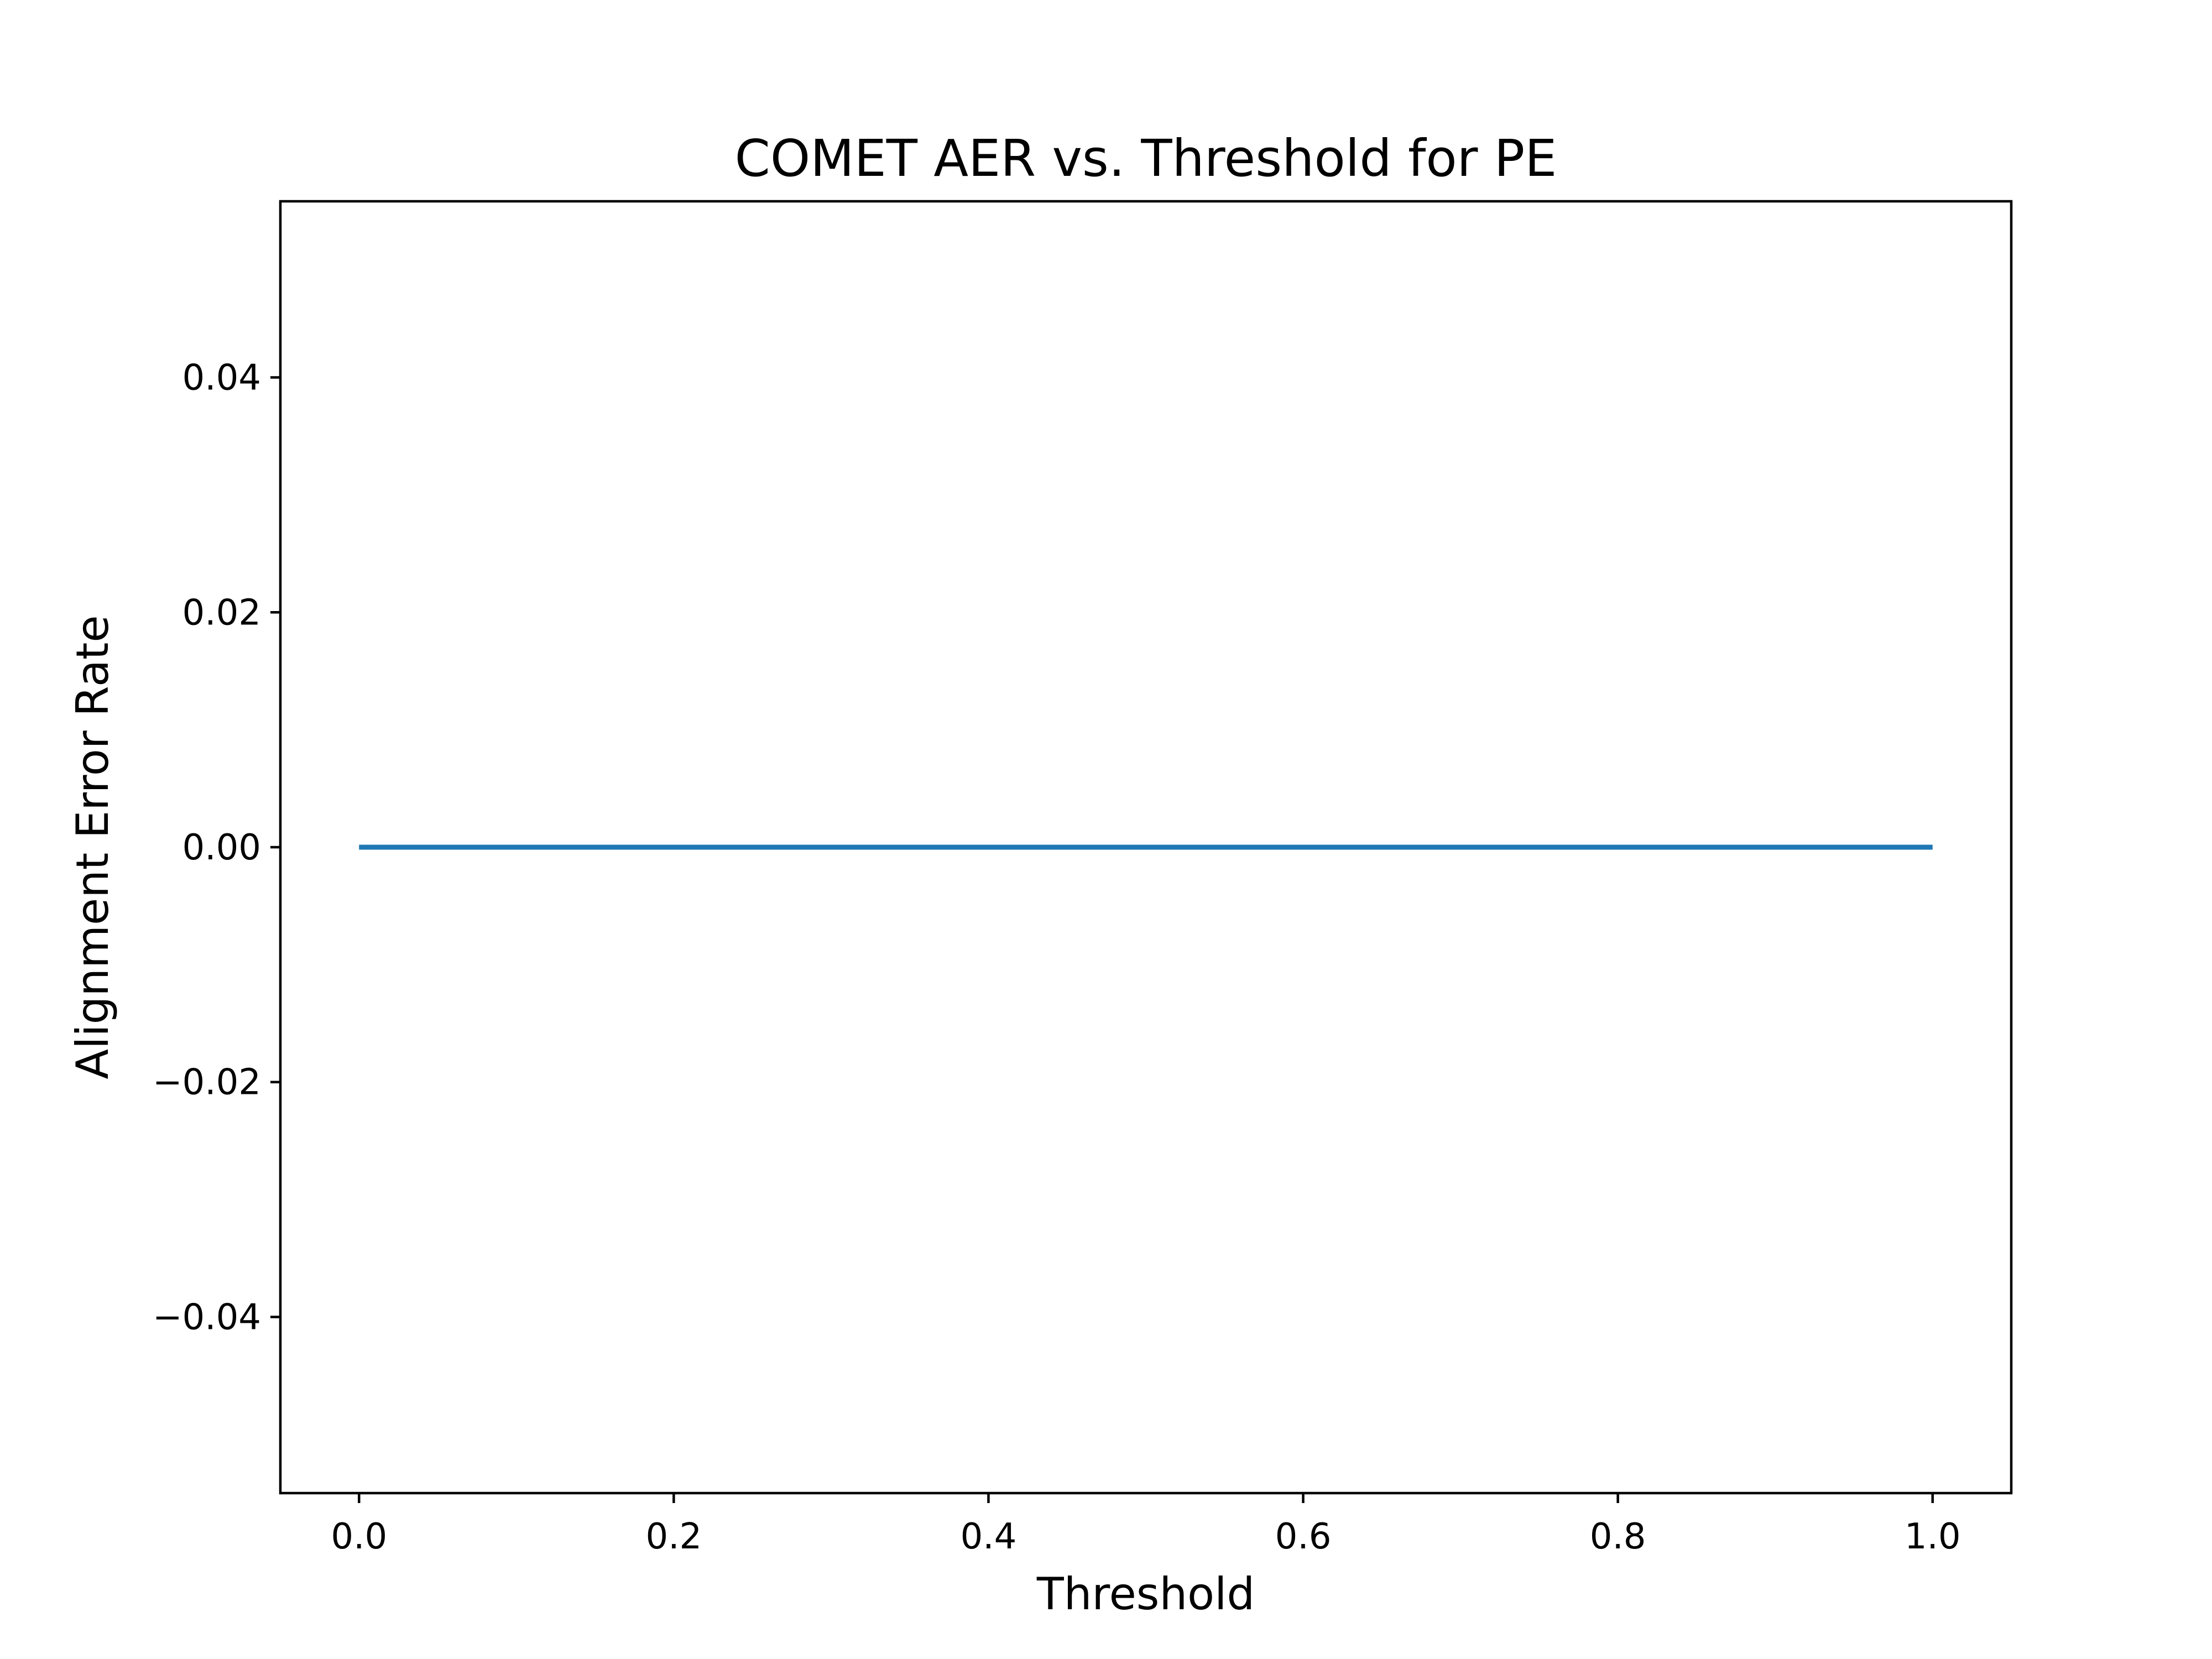 The height and width of the screenshot is (1659, 2212). I want to click on y-tick-label: −0.02, so click(207, 1082).